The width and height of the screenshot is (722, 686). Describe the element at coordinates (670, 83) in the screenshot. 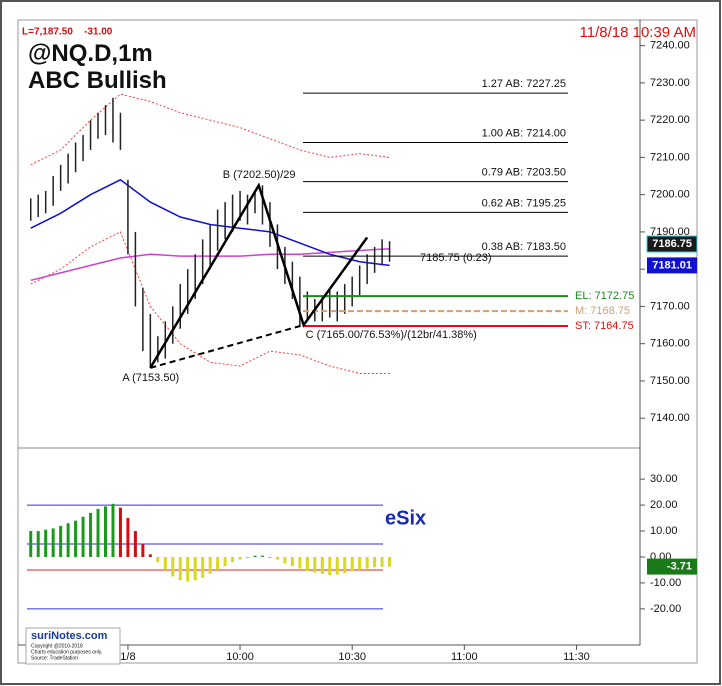

I see `y-tick-label: 7230.00` at that location.